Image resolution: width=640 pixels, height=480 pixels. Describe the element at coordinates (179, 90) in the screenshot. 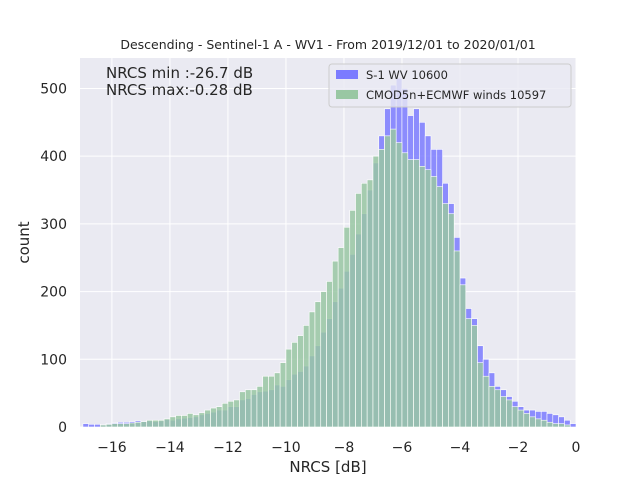

I see `nrcs-max-annotation: NRCS max:-0.28 dB` at that location.